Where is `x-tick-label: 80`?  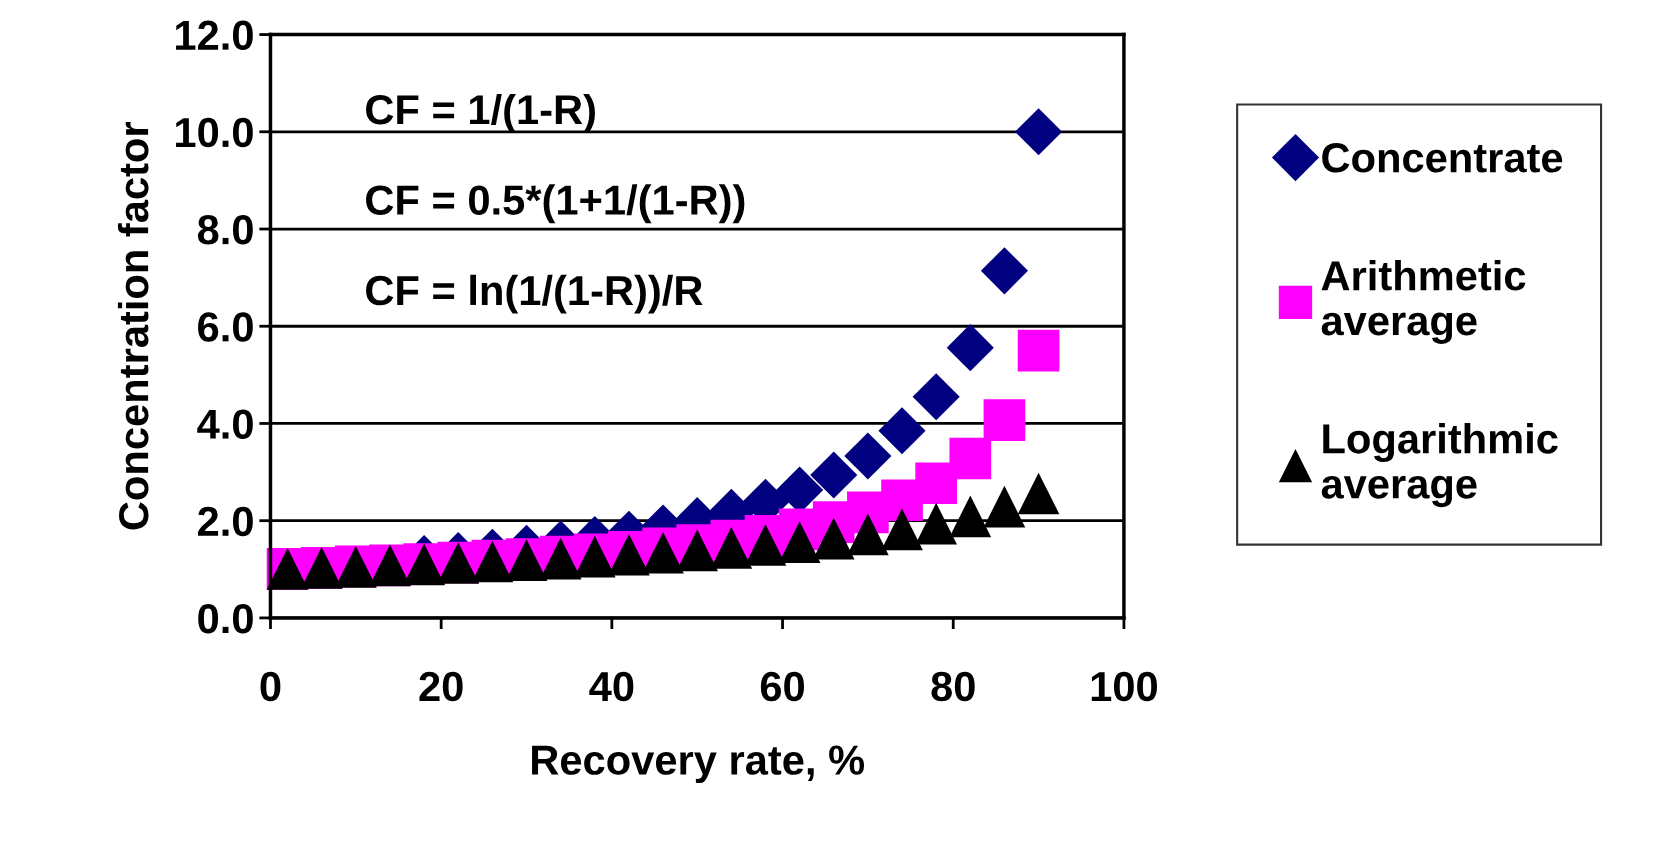
x-tick-label: 80 is located at coordinates (953, 686).